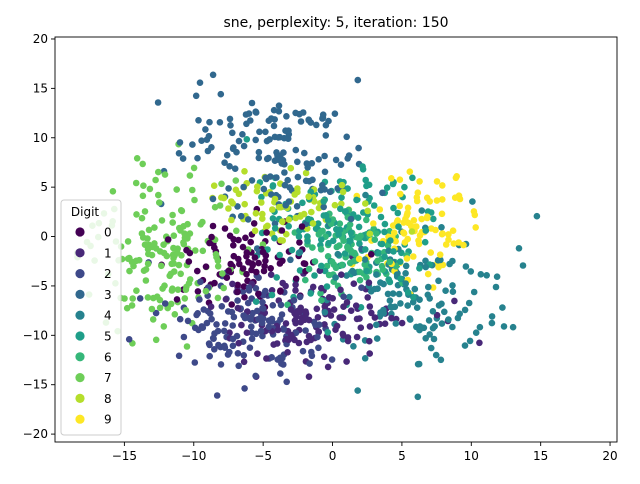 The width and height of the screenshot is (640, 484). I want to click on legend-frame, so click(91, 317).